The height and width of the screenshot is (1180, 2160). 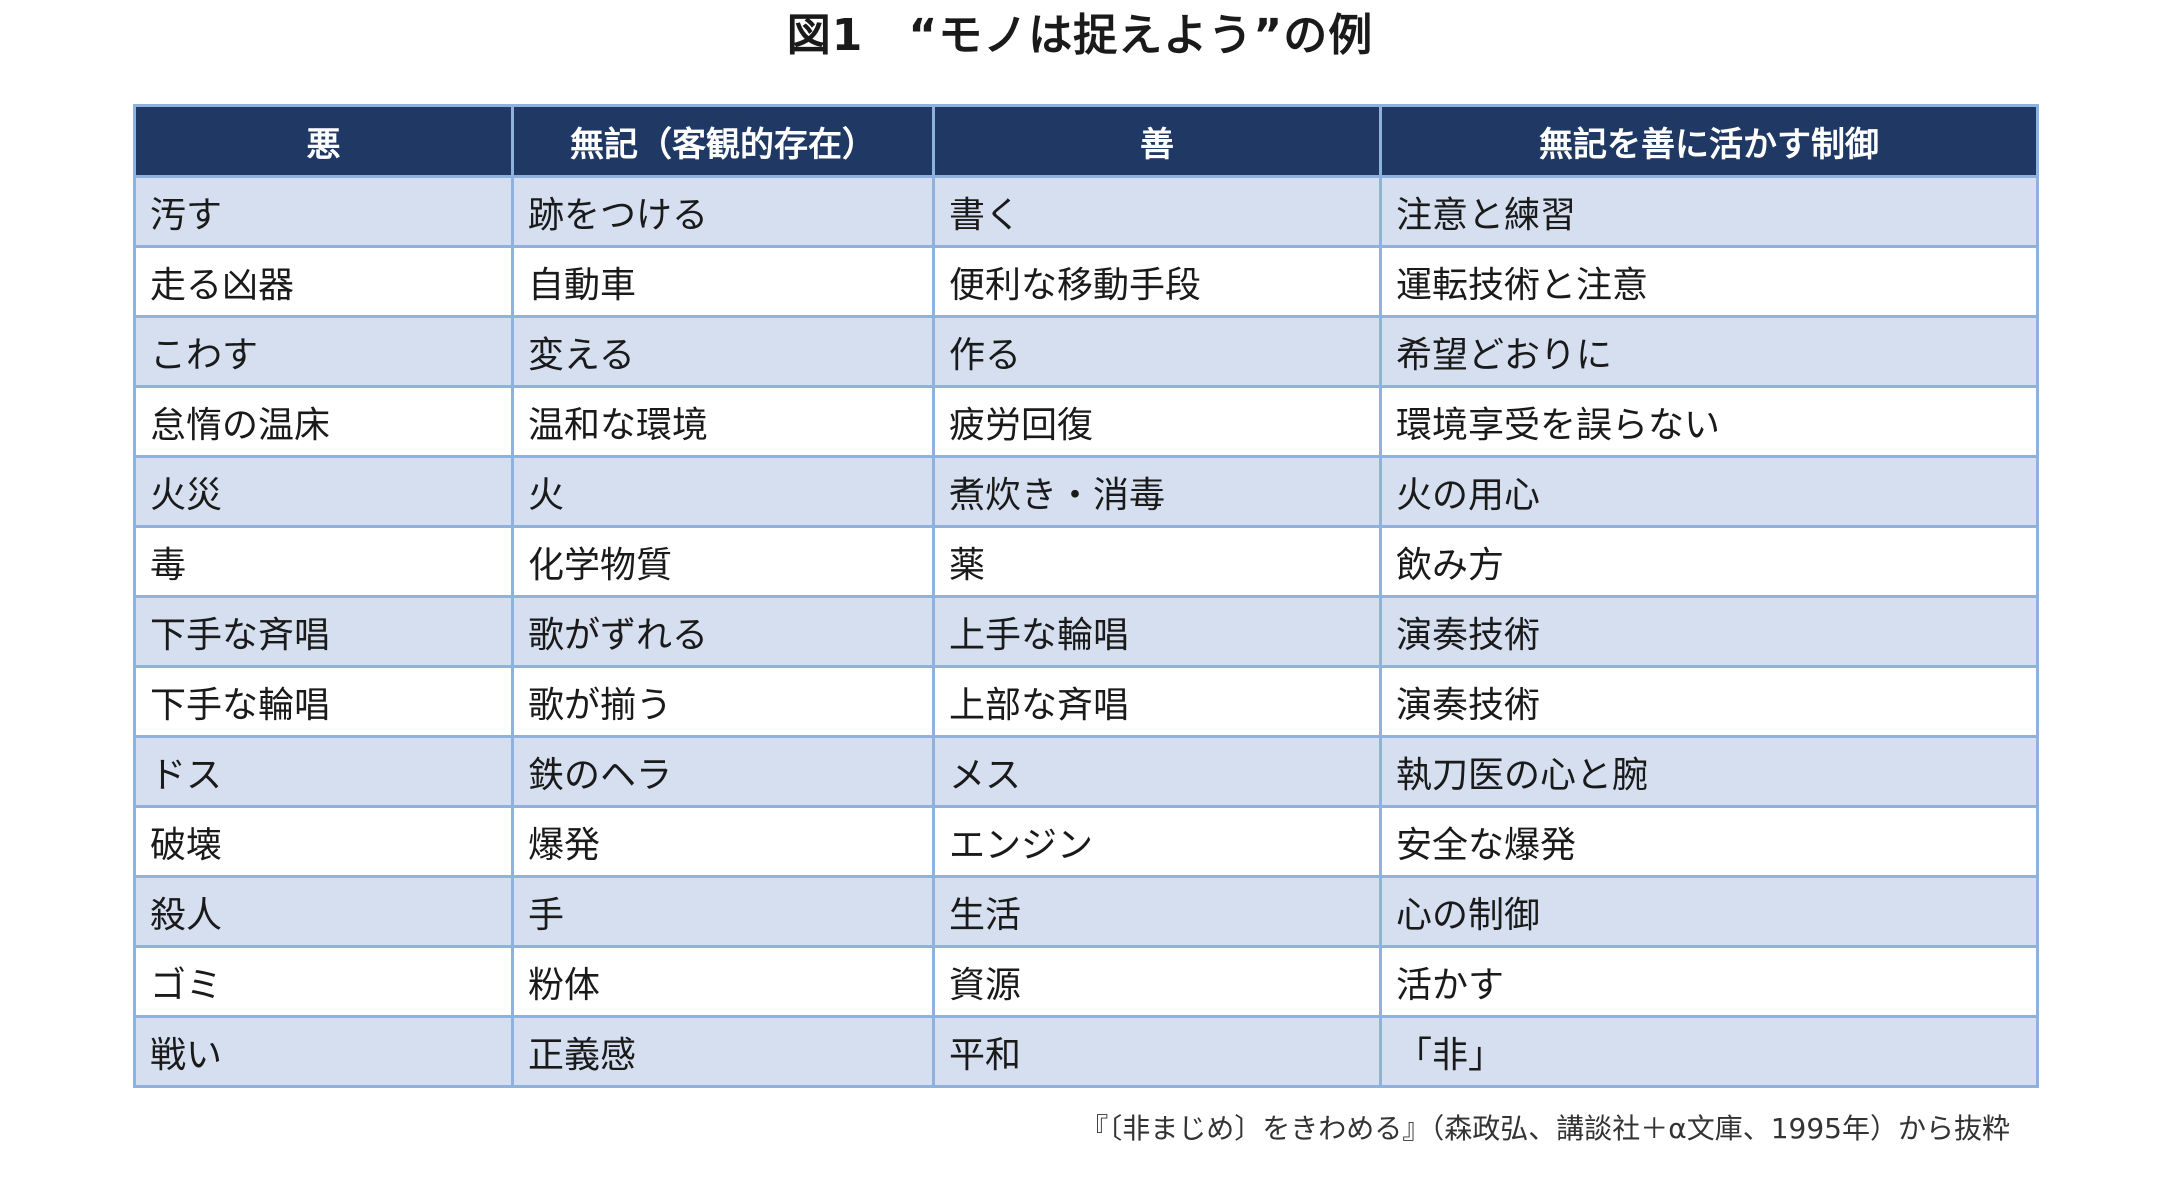 What do you see at coordinates (1157, 771) in the screenshot?
I see `table-cell: メス` at bounding box center [1157, 771].